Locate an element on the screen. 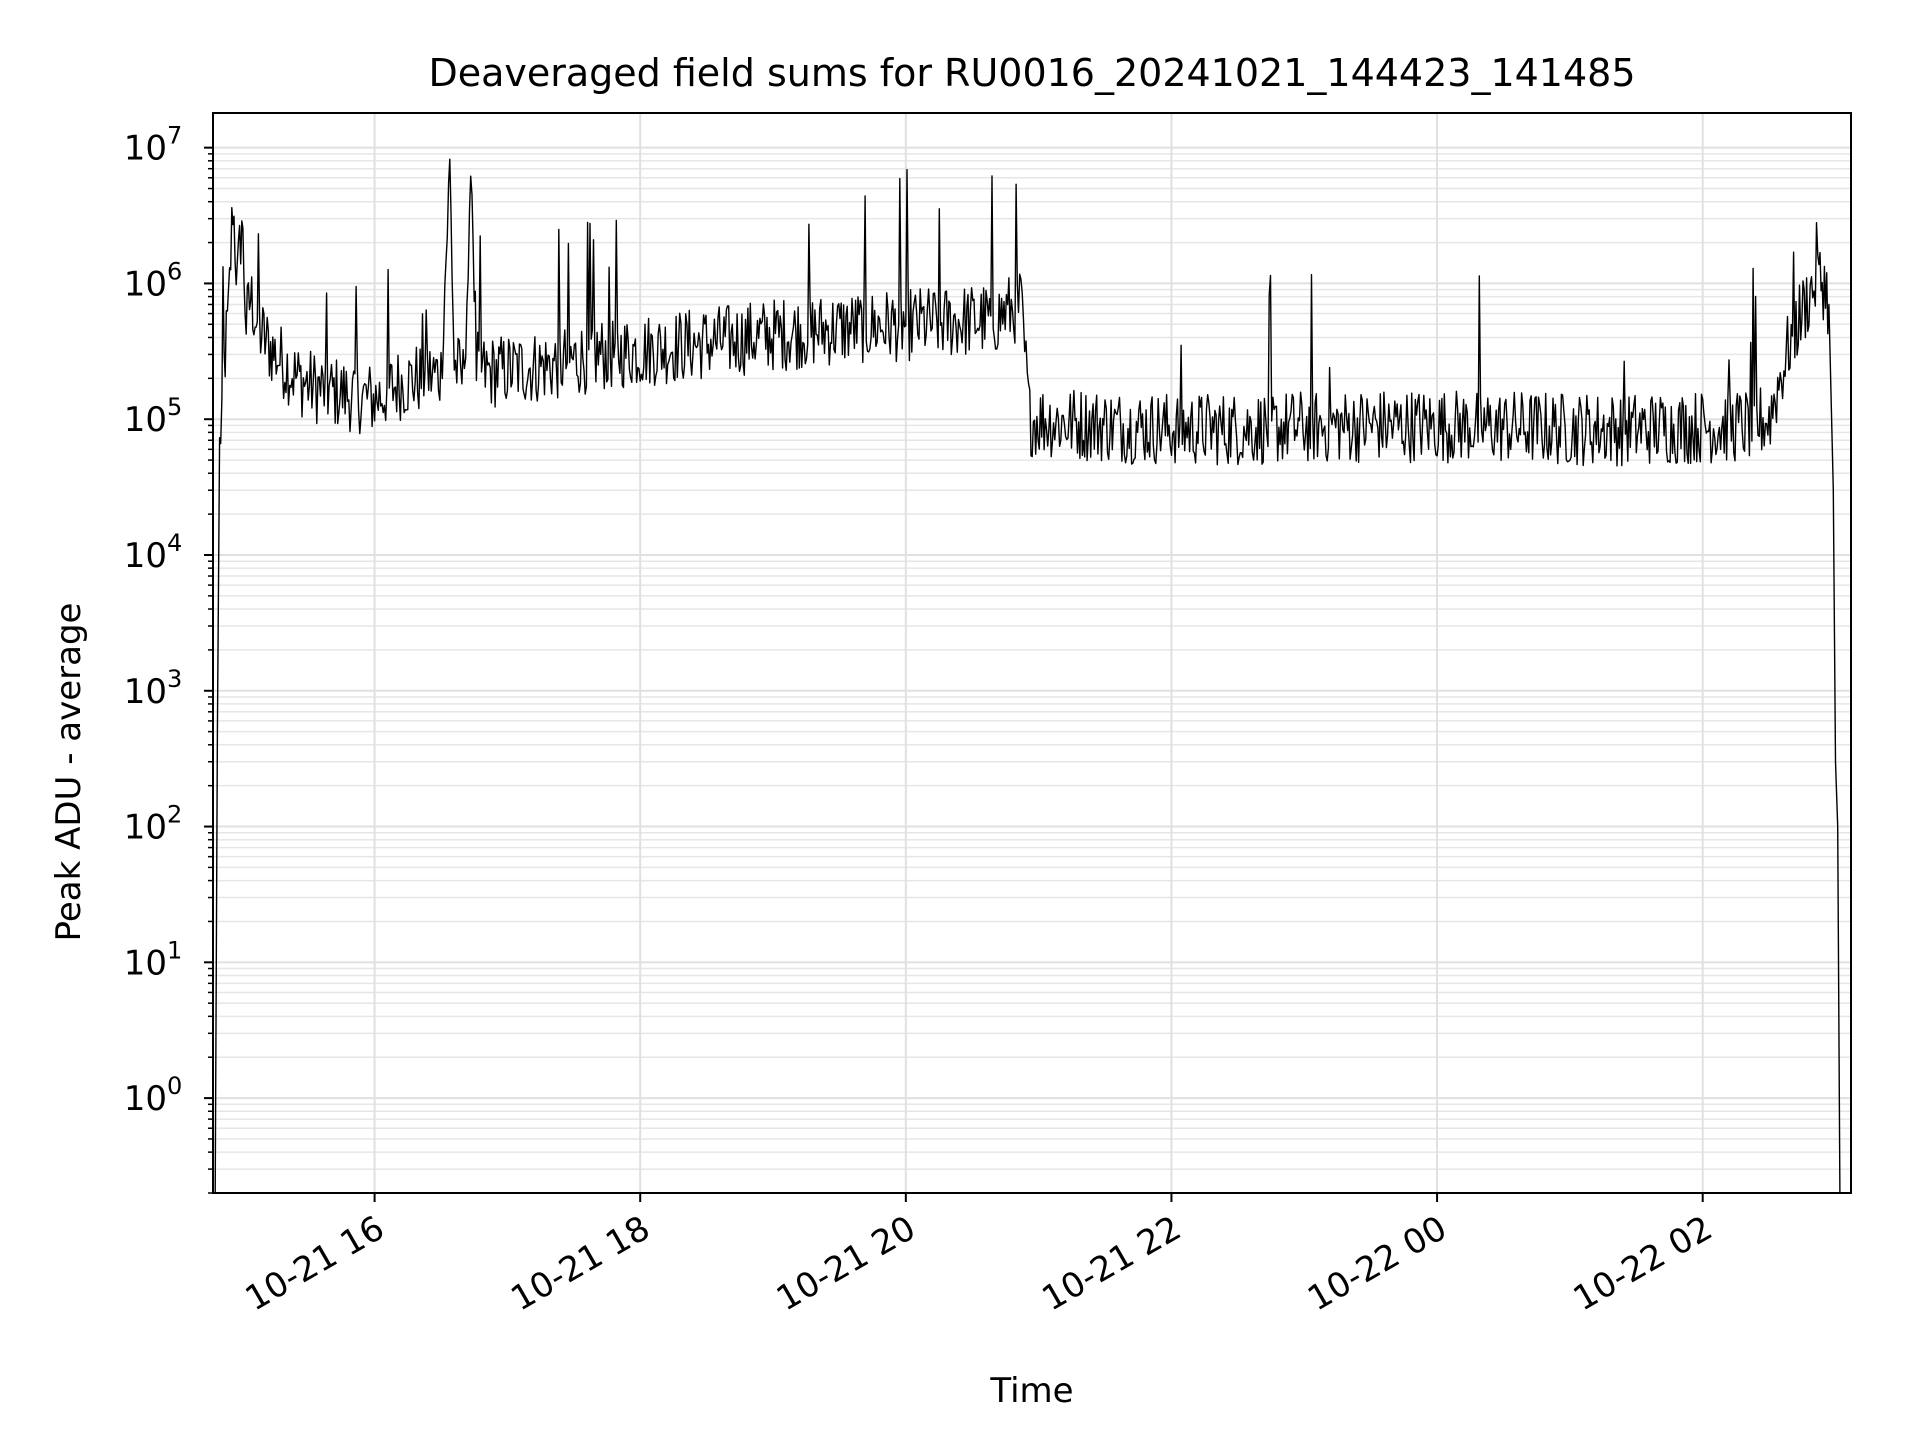 This screenshot has width=1920, height=1440. y-tick-label: 10⁶ is located at coordinates (153, 280).